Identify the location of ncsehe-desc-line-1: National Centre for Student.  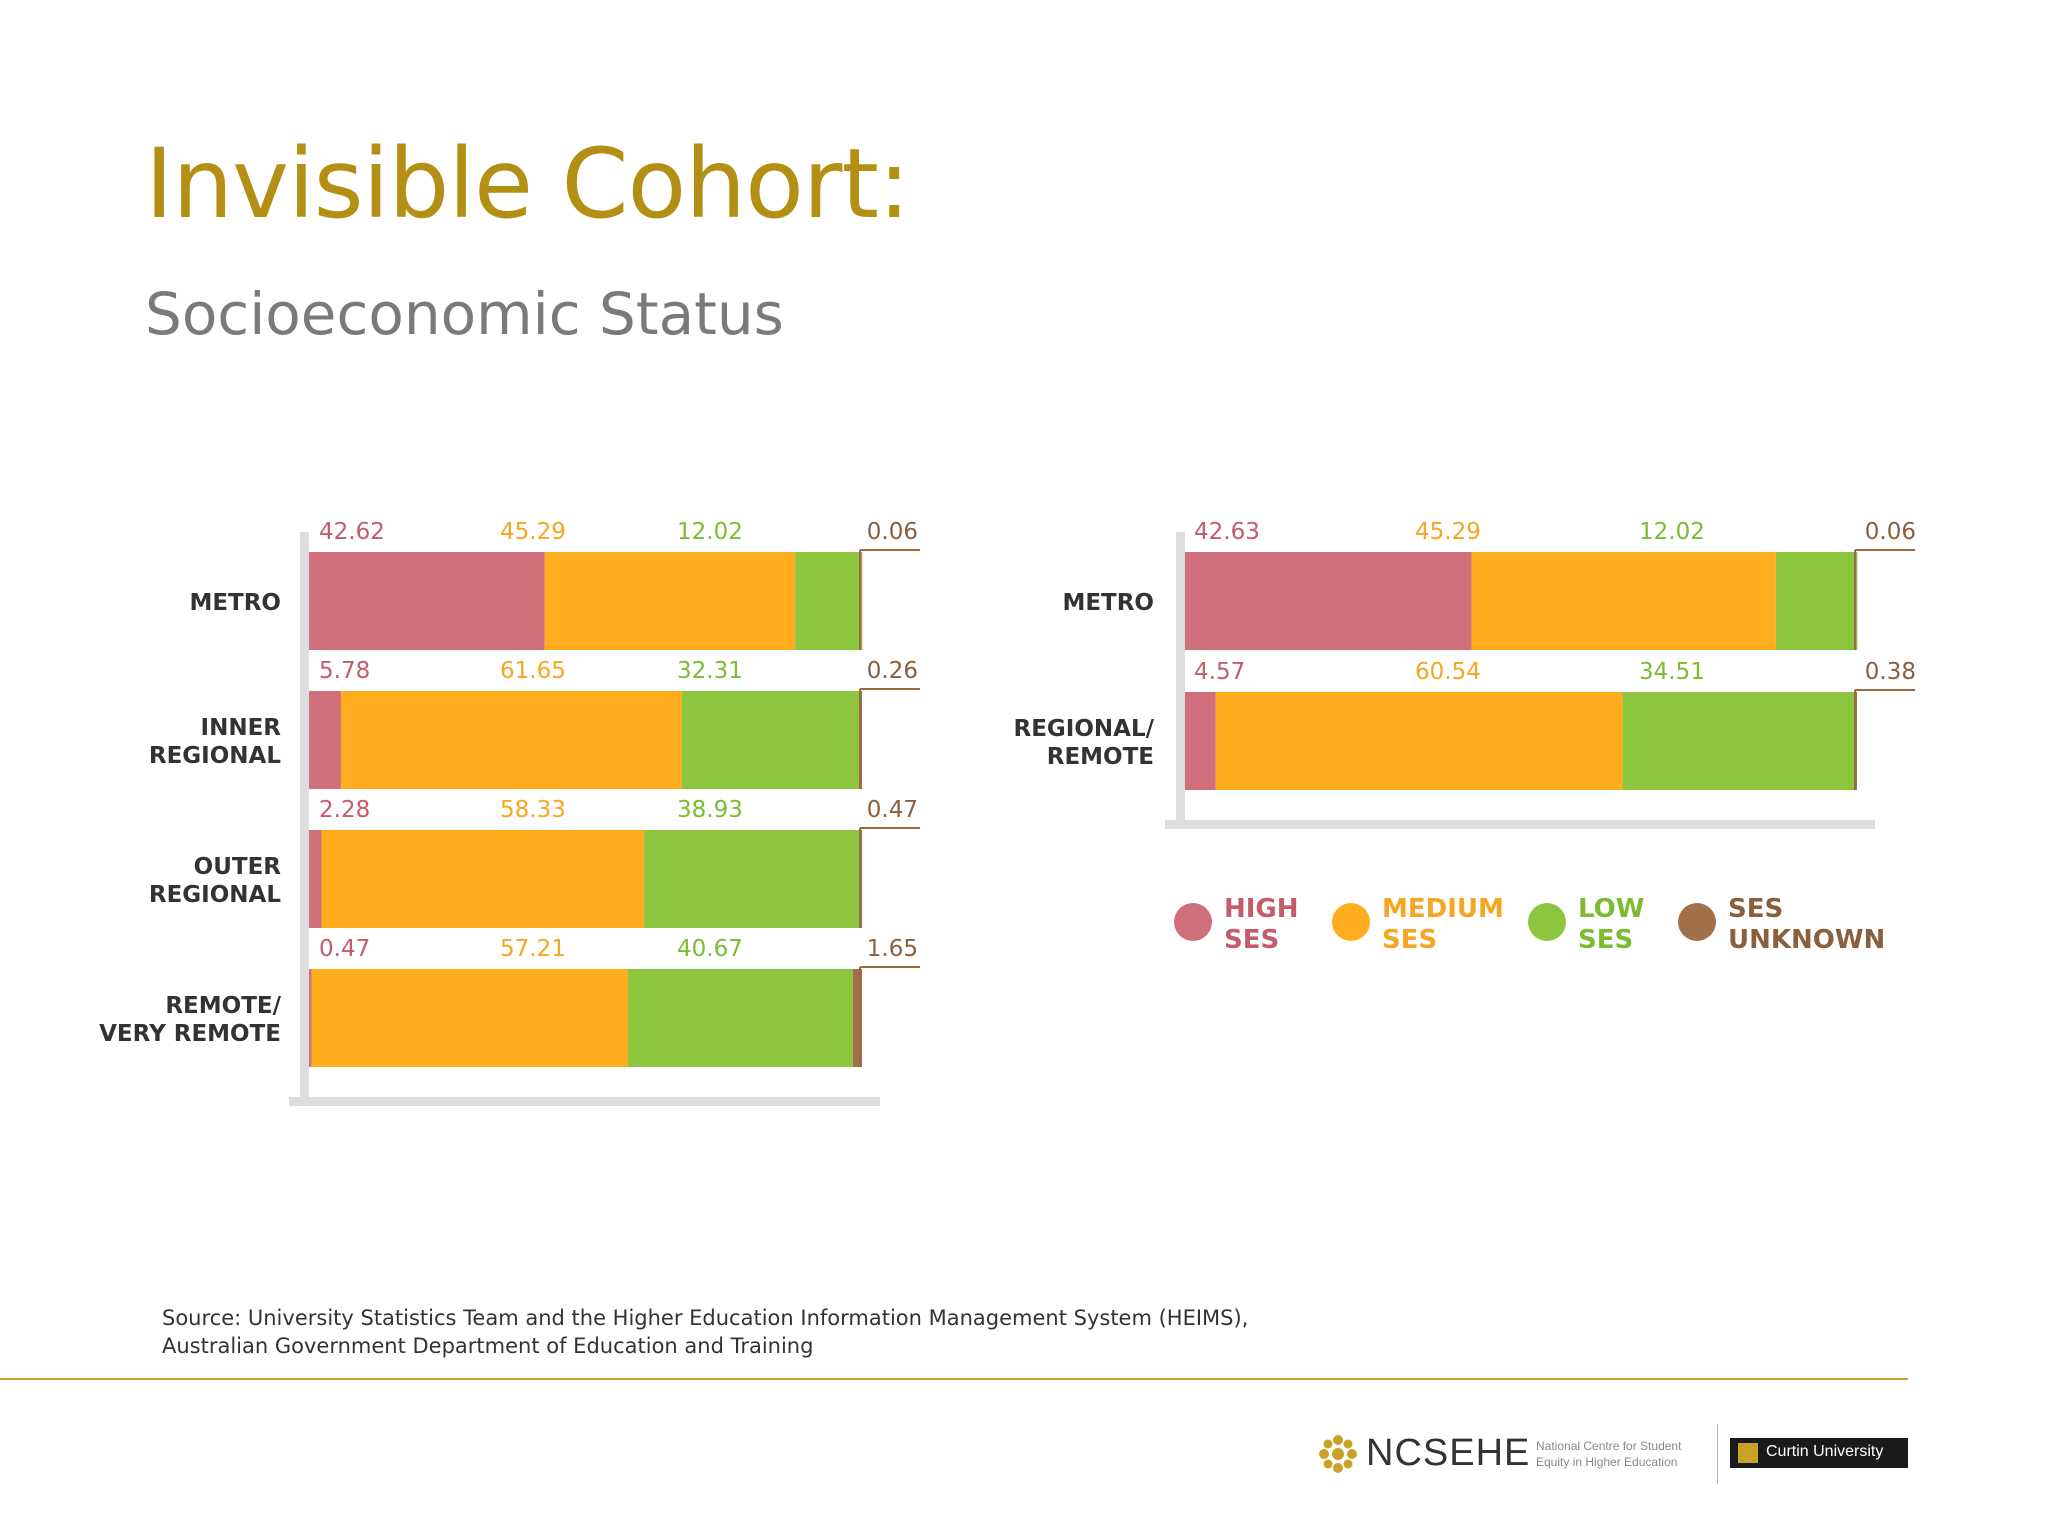
(1609, 1446).